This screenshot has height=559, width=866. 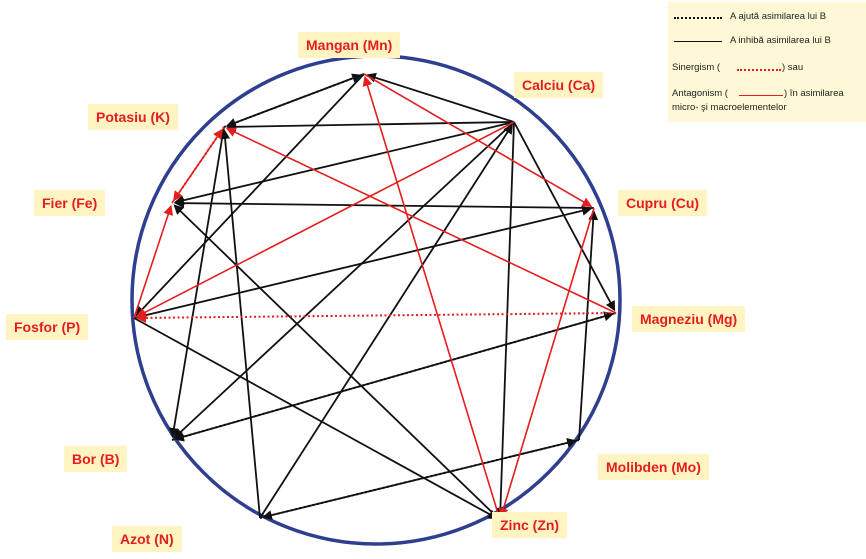 I want to click on arrow-cu-to-zn, so click(x=546, y=363).